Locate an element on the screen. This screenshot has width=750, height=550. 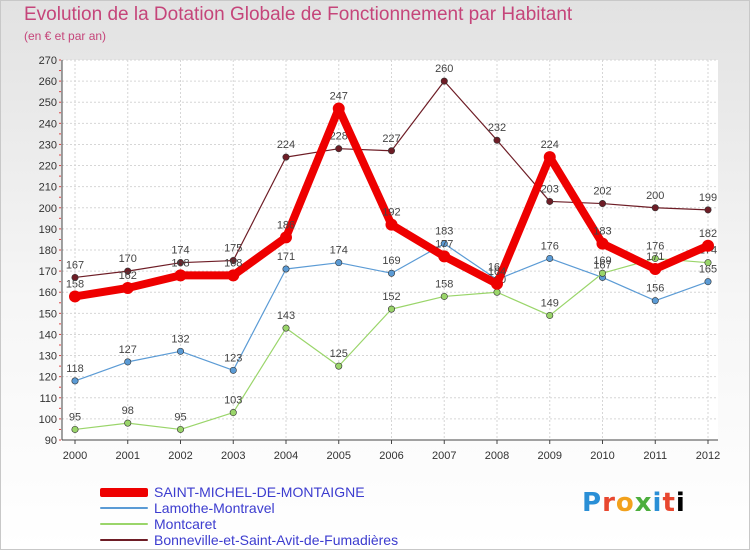
x-tick-label: 2005 is located at coordinates (339, 456).